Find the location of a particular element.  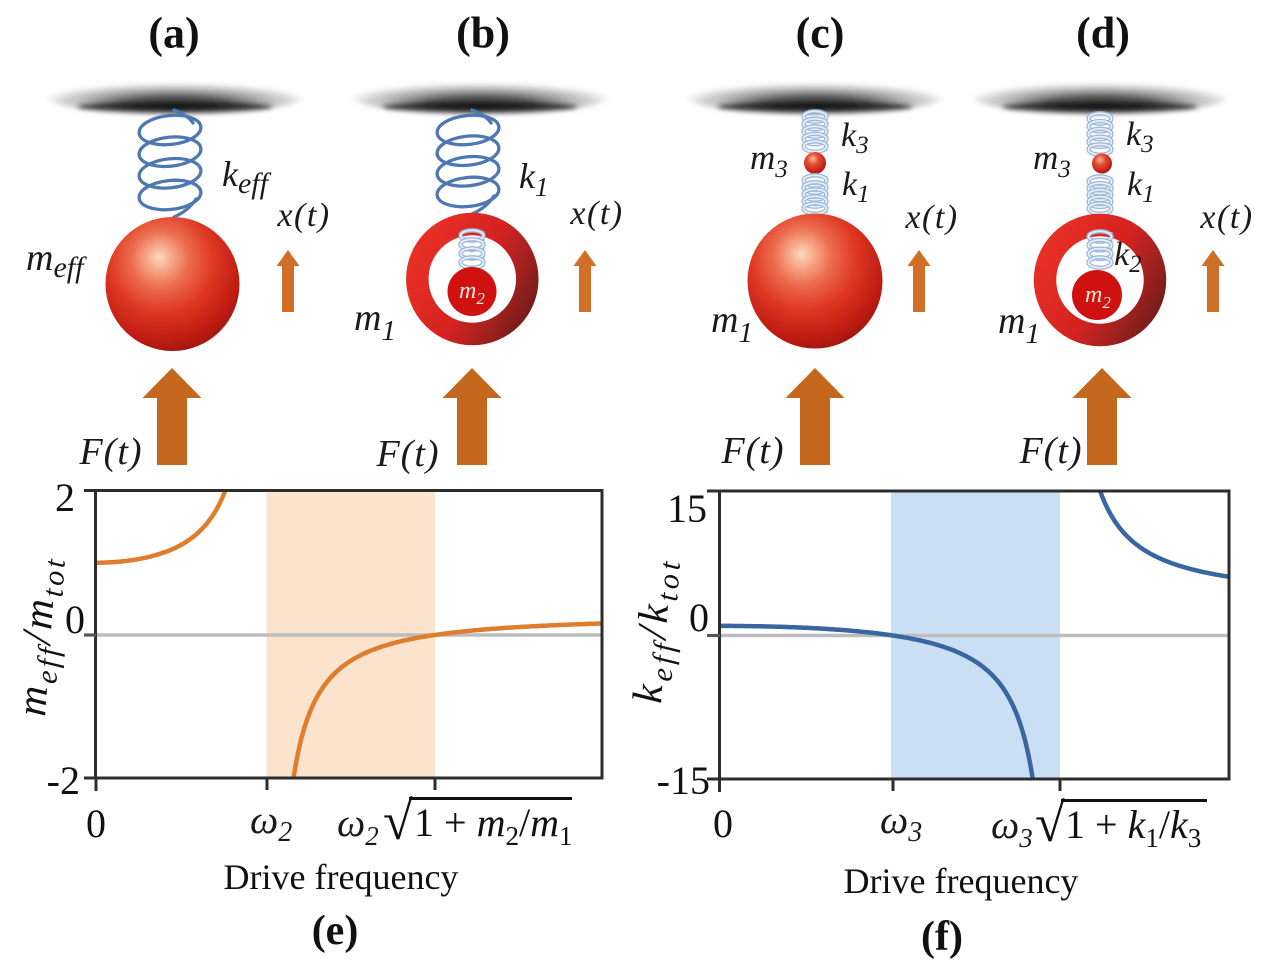

svg-text: 1 + m2/m1 is located at coordinates (493, 825).